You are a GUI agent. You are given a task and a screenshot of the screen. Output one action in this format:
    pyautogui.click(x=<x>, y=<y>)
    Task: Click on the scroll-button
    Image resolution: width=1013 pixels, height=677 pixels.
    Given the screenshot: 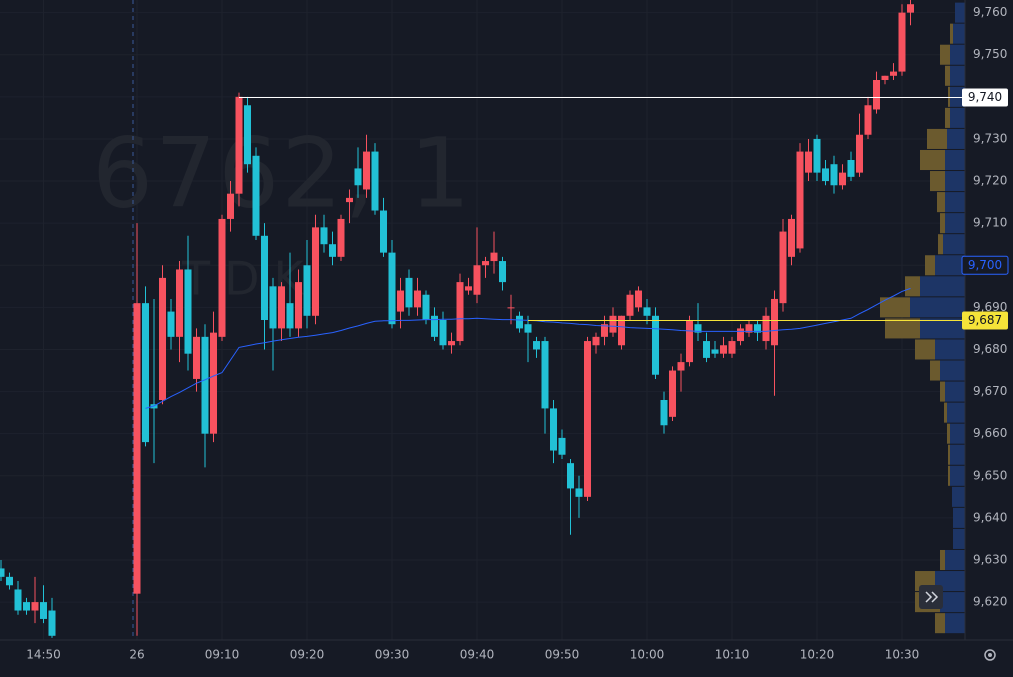 What is the action you would take?
    pyautogui.click(x=931, y=597)
    